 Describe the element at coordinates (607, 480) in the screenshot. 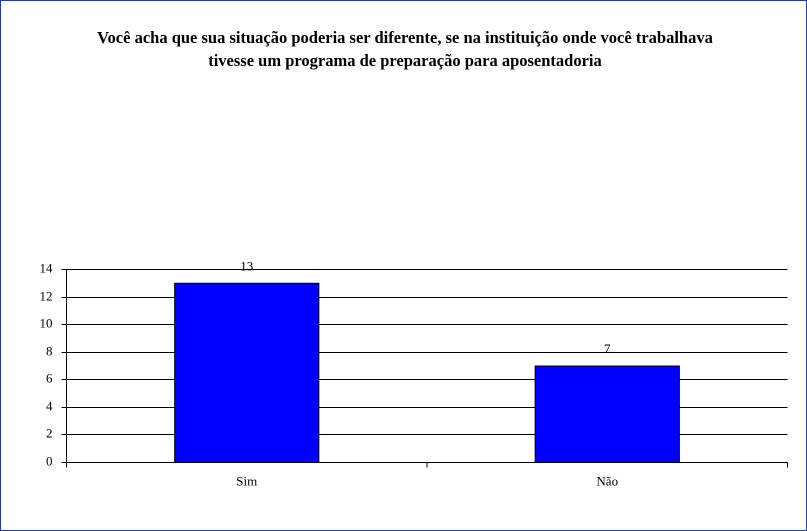

I see `x-tick-label: Não` at that location.